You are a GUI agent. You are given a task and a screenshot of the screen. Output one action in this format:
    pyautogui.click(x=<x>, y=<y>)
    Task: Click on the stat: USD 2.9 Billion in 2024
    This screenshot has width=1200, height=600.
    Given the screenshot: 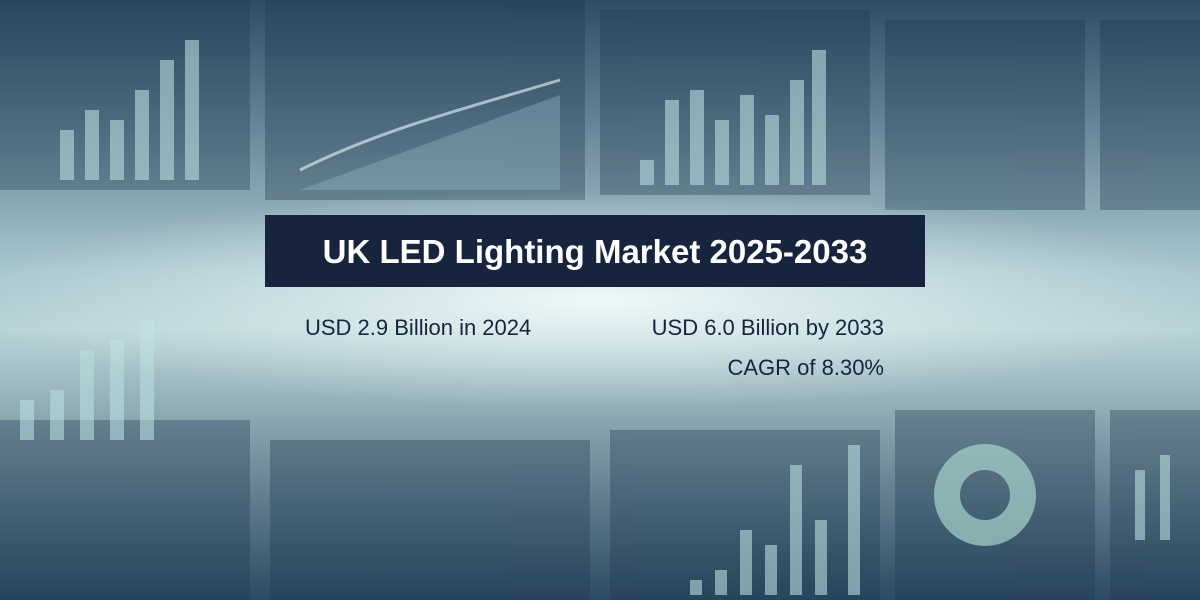 What is the action you would take?
    pyautogui.click(x=418, y=327)
    